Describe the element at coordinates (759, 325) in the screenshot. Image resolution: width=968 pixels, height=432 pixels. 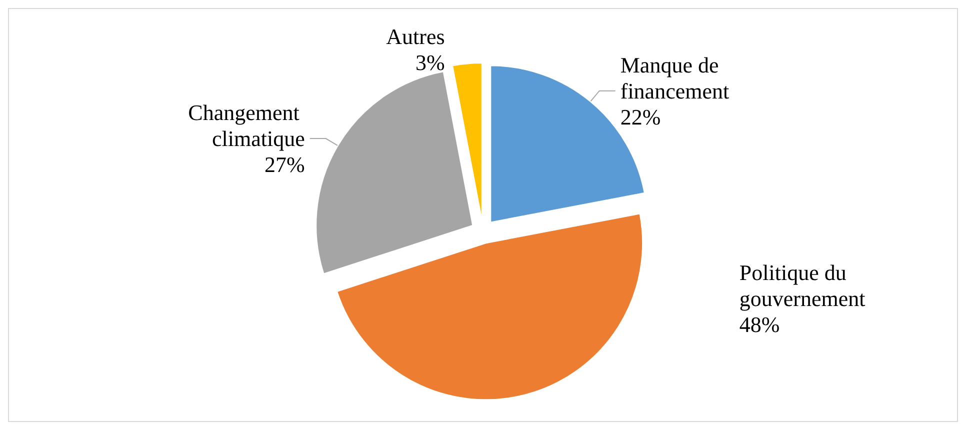
I see `data-label: 48%` at that location.